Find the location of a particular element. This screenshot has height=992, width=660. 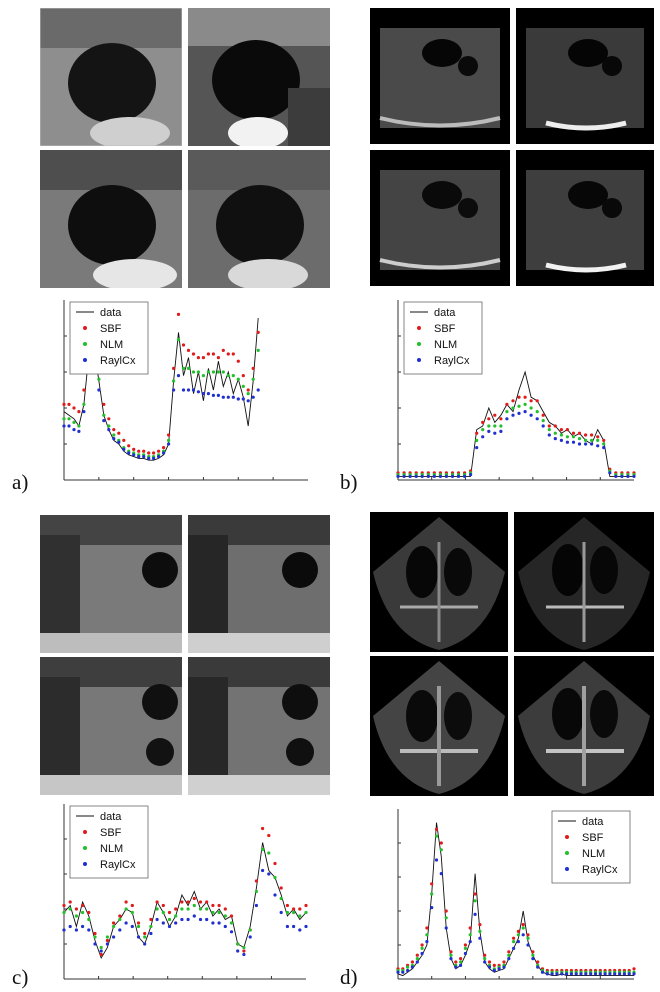

profile-plot-svg-c: data SBF NLM RaylCx is located at coordinates (185, 892).